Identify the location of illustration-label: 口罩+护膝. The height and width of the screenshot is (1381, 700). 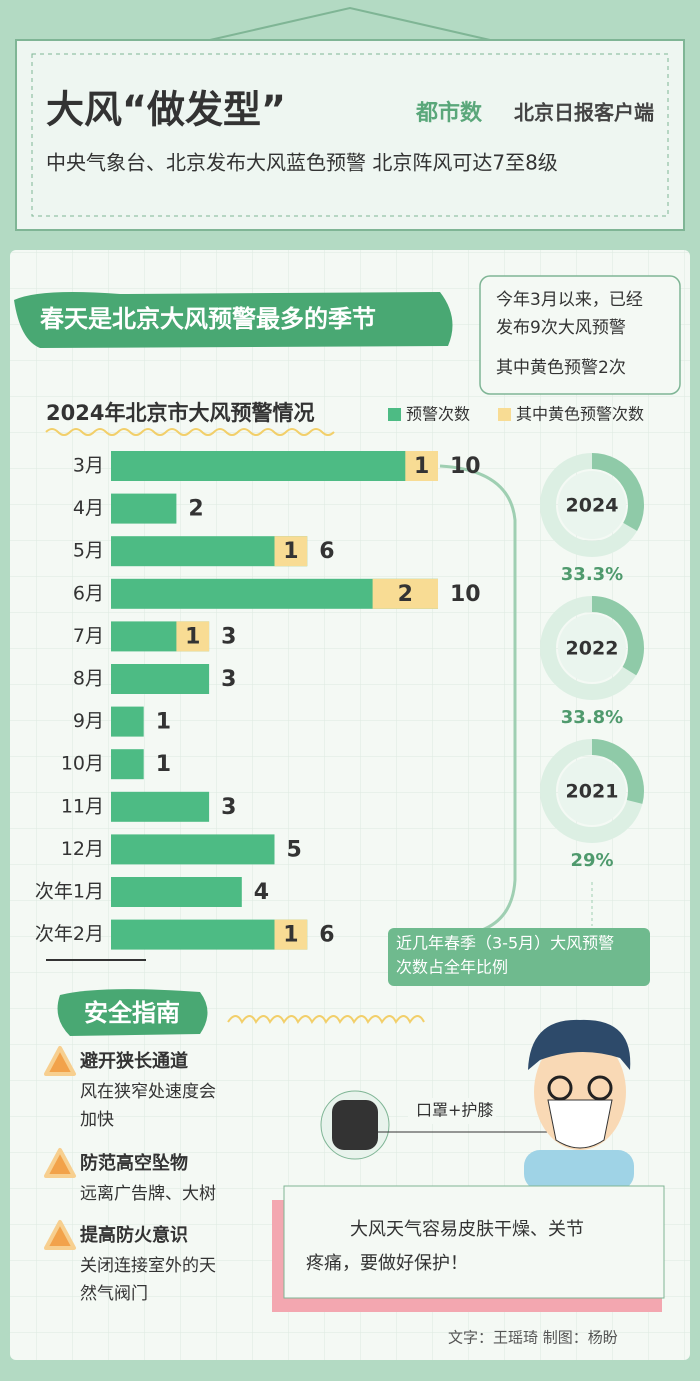
(454, 1110).